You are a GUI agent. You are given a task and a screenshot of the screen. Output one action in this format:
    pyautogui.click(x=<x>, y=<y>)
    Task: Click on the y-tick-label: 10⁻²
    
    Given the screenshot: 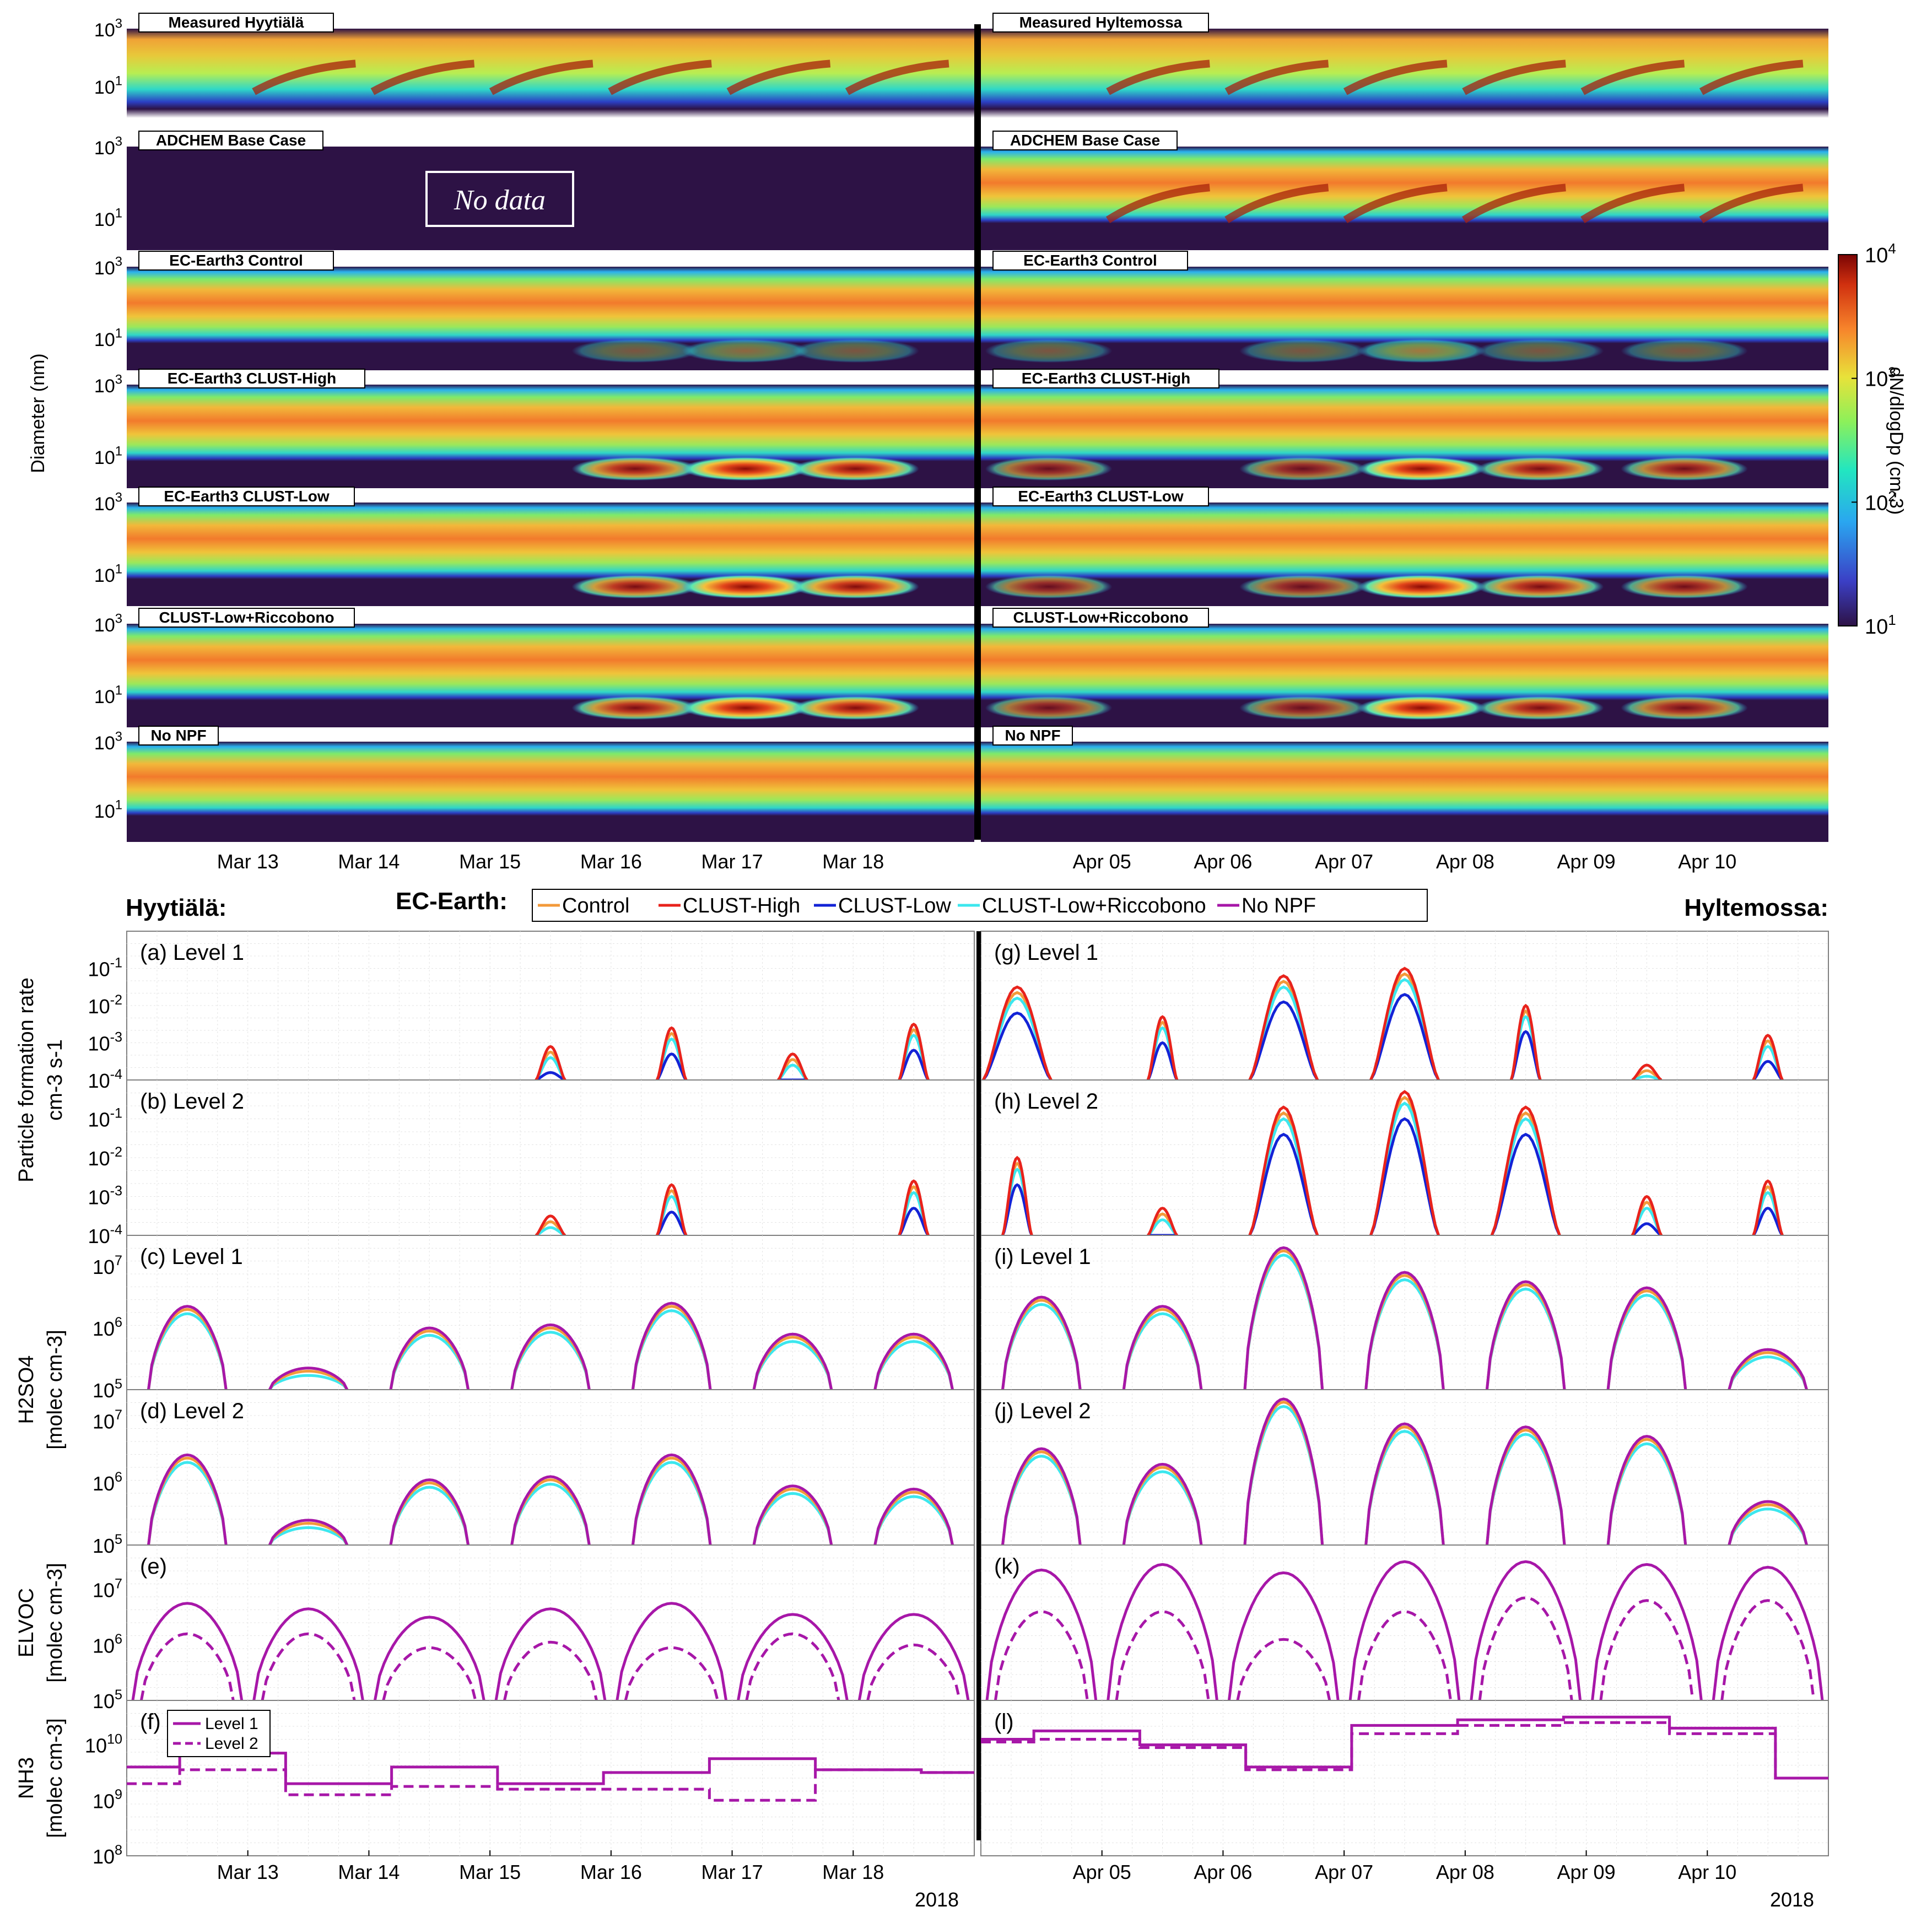 What is the action you would take?
    pyautogui.click(x=105, y=1157)
    